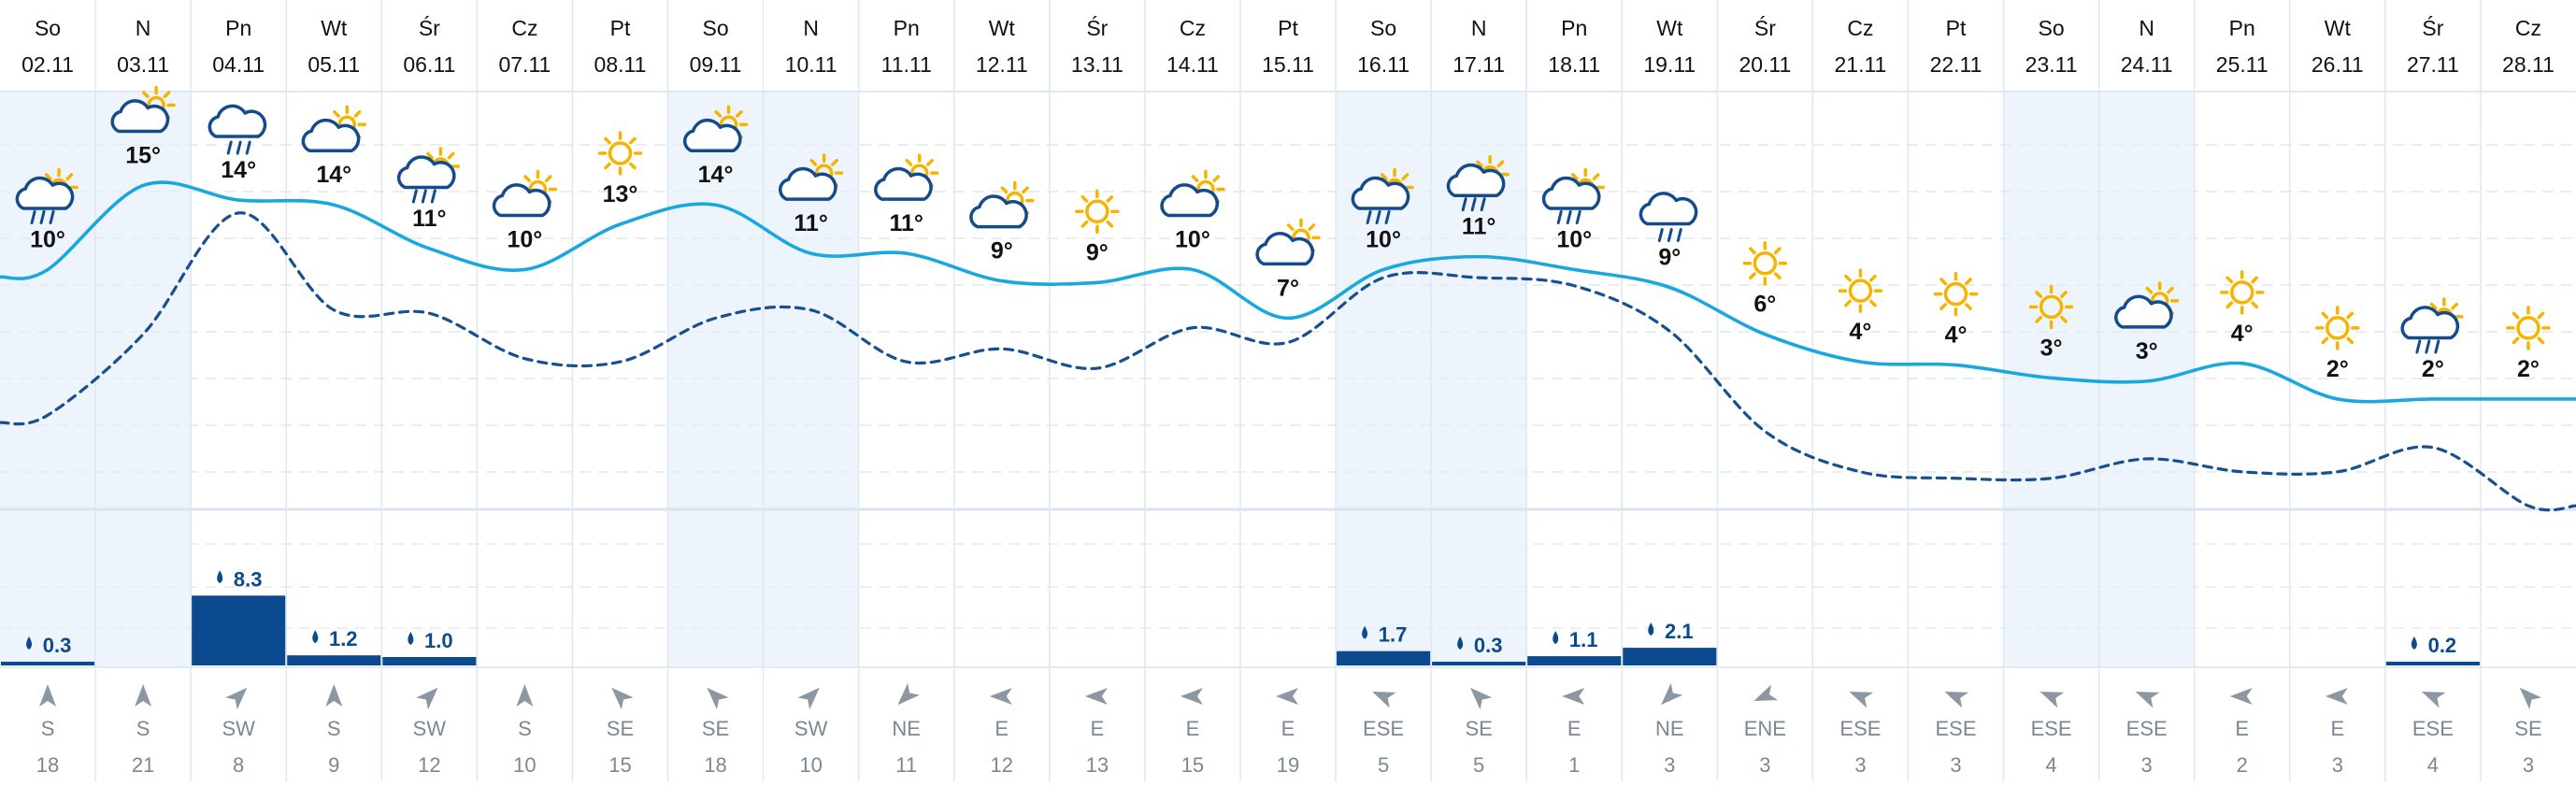 The width and height of the screenshot is (2576, 786). Describe the element at coordinates (2050, 765) in the screenshot. I see `wind-speed-label: 4` at that location.